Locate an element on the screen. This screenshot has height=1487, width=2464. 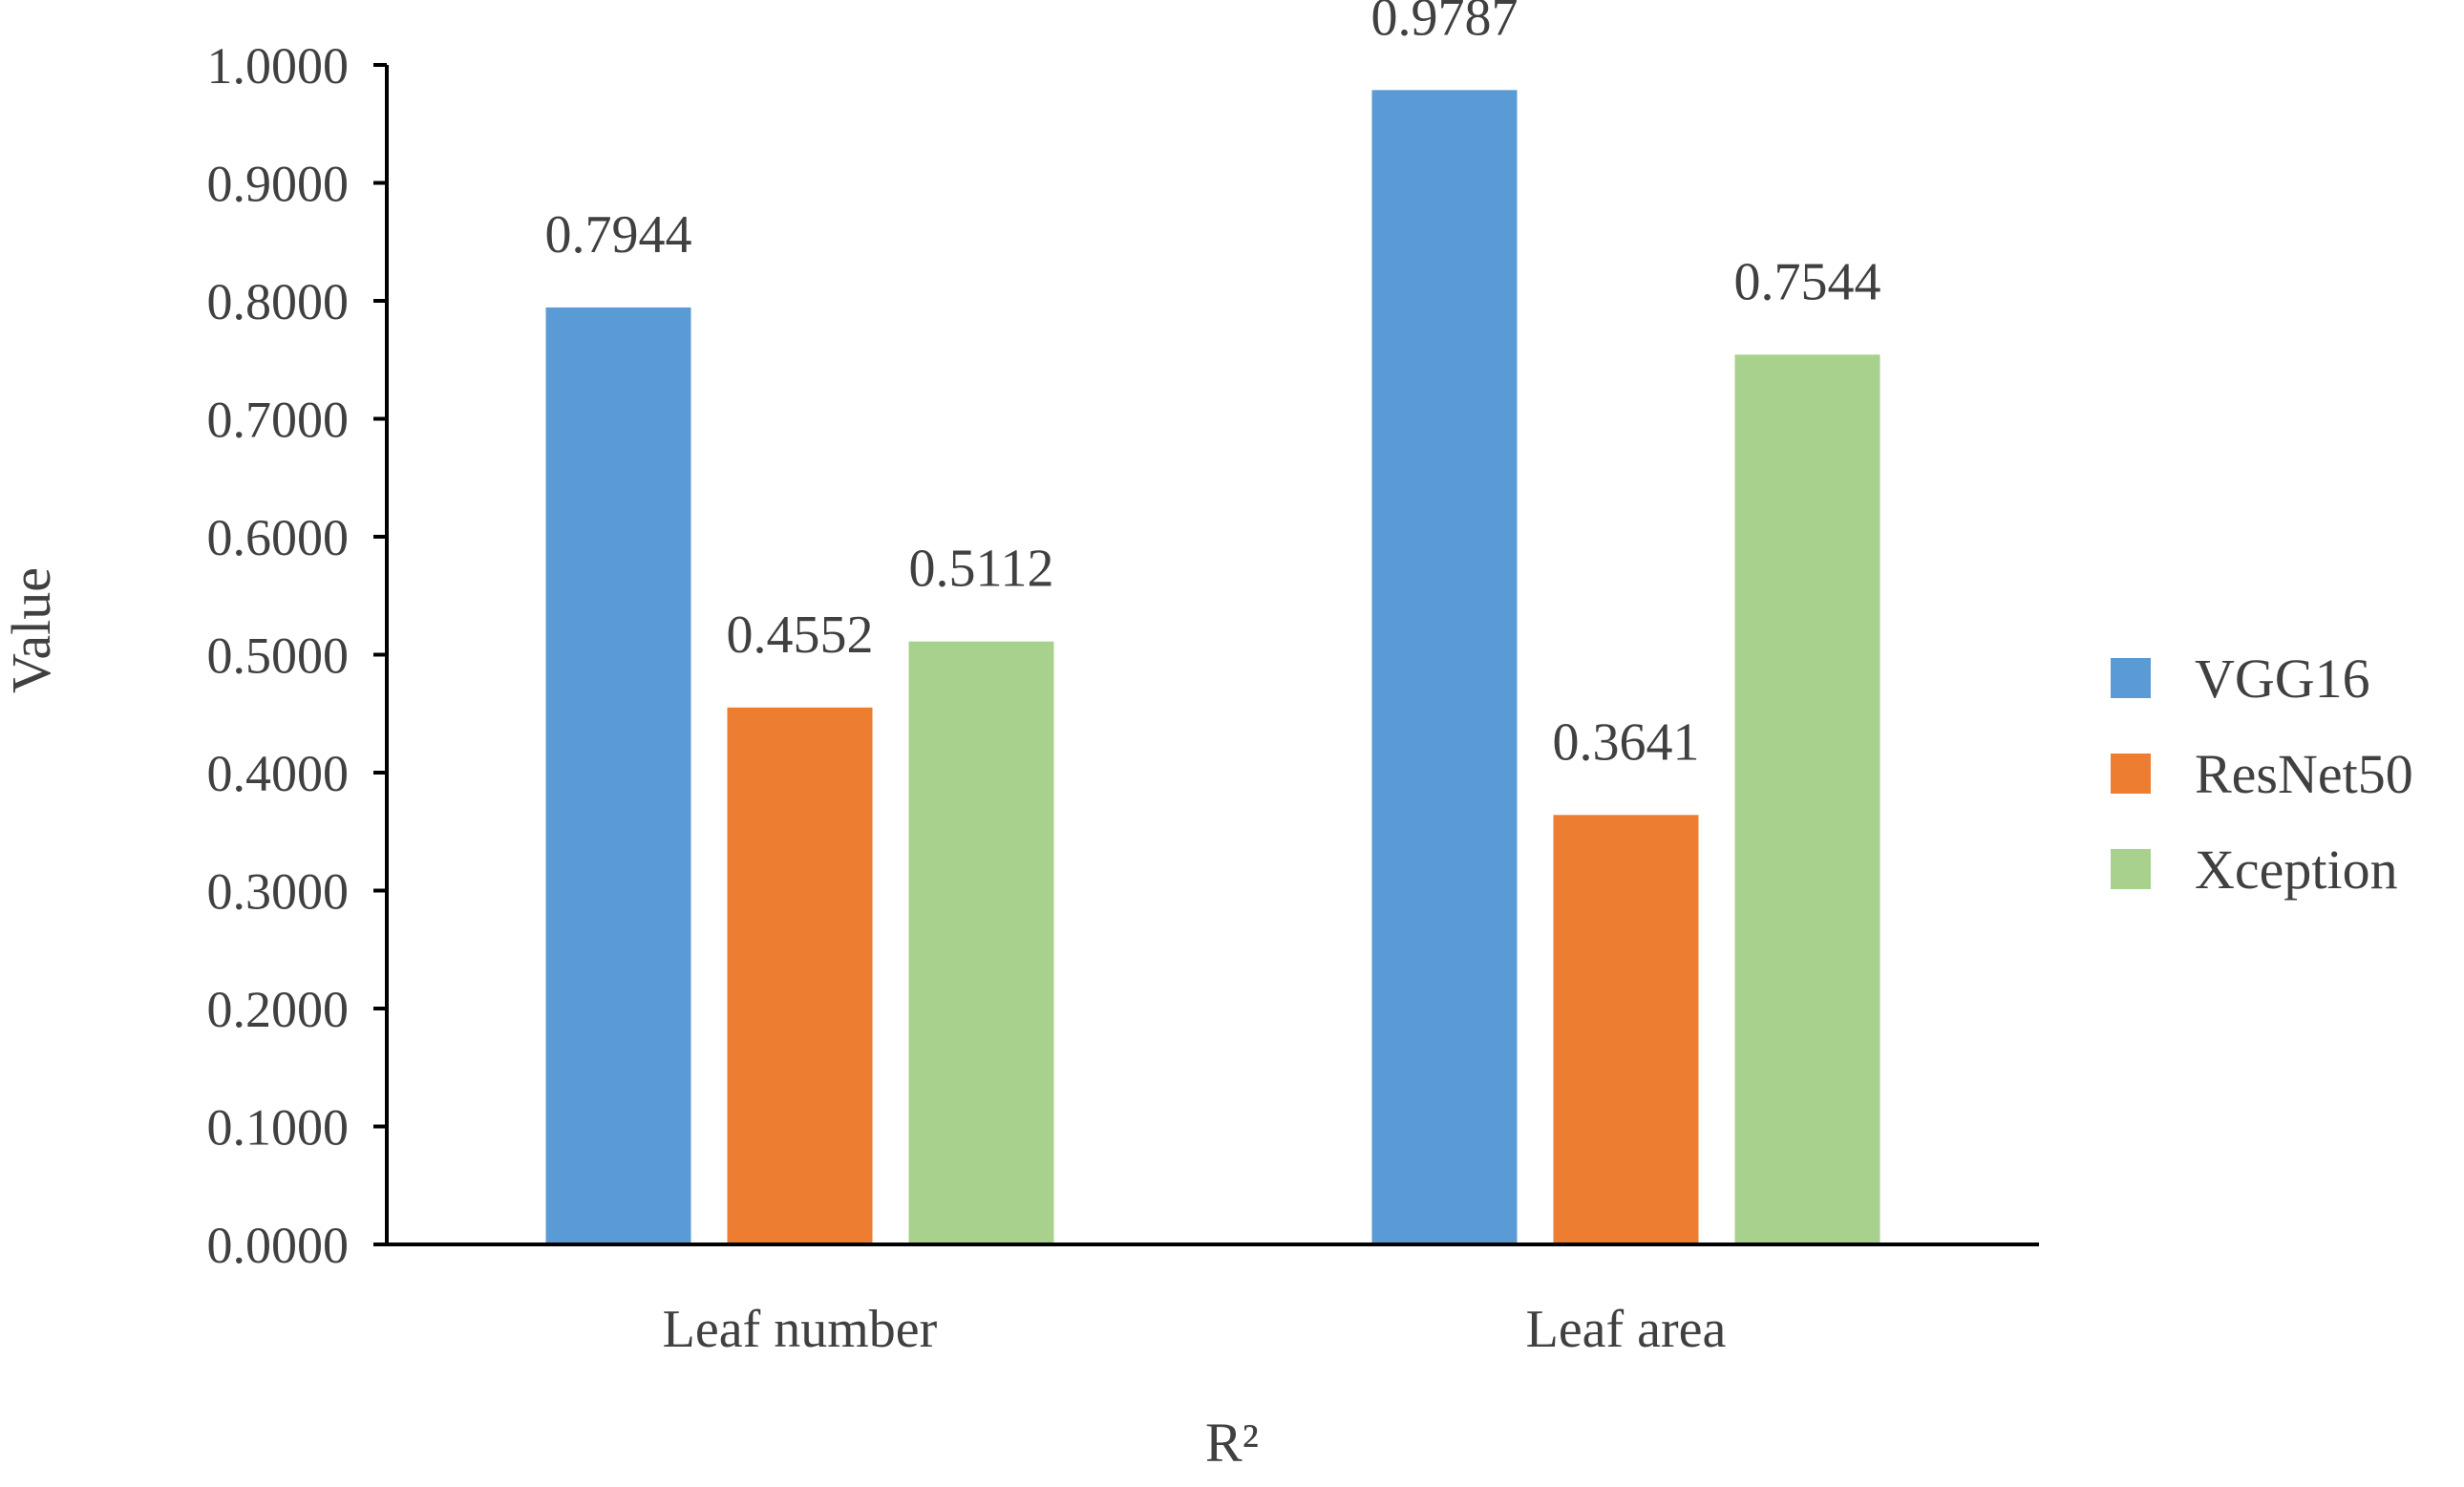
legend: VGG16 ResNet50 Xception is located at coordinates (2262, 774).